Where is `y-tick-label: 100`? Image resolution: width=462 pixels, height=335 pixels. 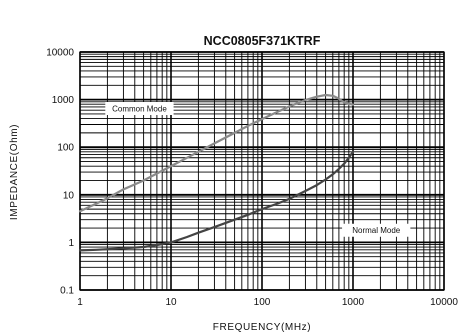
y-tick-label: 100 is located at coordinates (65, 148).